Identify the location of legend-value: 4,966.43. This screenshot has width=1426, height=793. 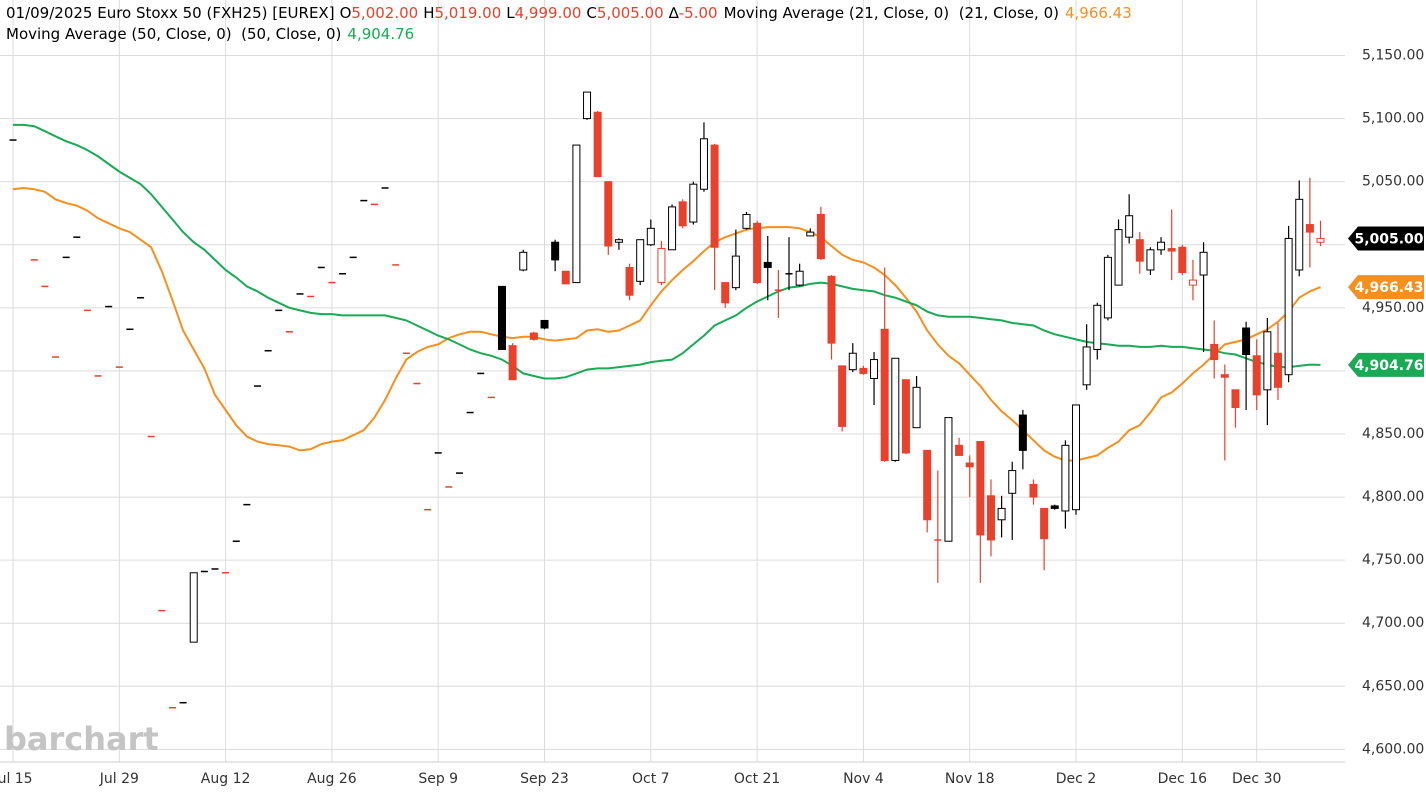
(1098, 13).